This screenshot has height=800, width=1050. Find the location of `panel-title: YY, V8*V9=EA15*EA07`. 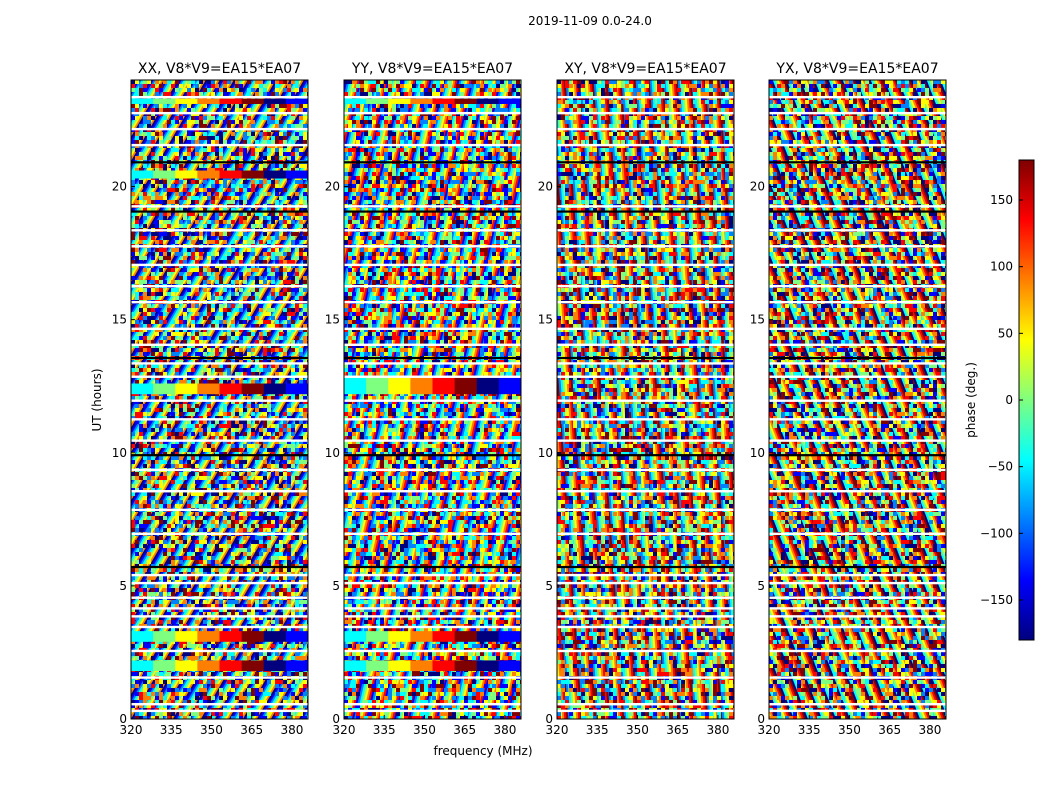

panel-title: YY, V8*V9=EA15*EA07 is located at coordinates (432, 69).